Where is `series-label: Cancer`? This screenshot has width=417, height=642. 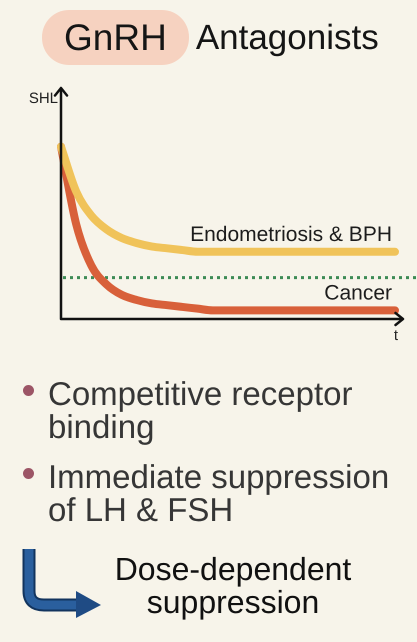 series-label: Cancer is located at coordinates (358, 292).